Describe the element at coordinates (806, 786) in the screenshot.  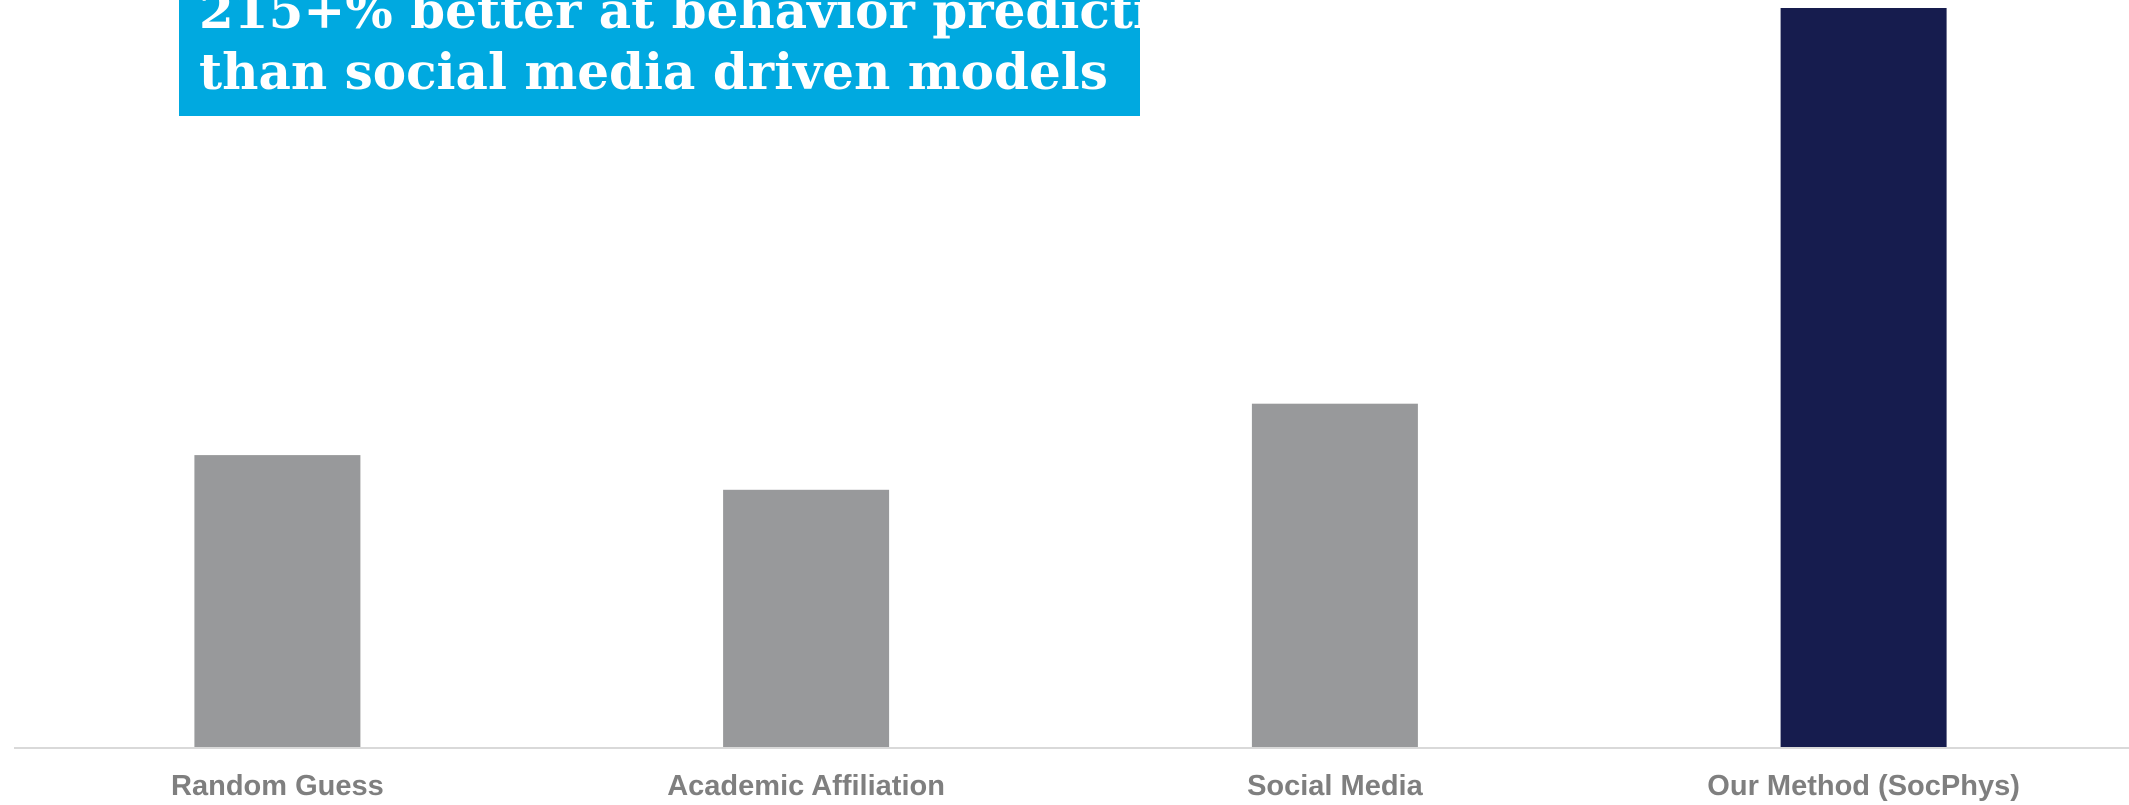
I see `x-tick-label-1: Academic Affiliation` at that location.